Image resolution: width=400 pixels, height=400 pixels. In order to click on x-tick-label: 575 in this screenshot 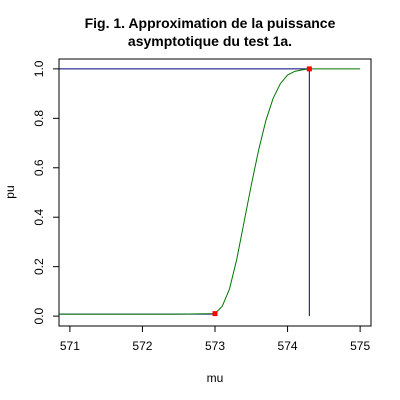, I will do `click(360, 346)`.